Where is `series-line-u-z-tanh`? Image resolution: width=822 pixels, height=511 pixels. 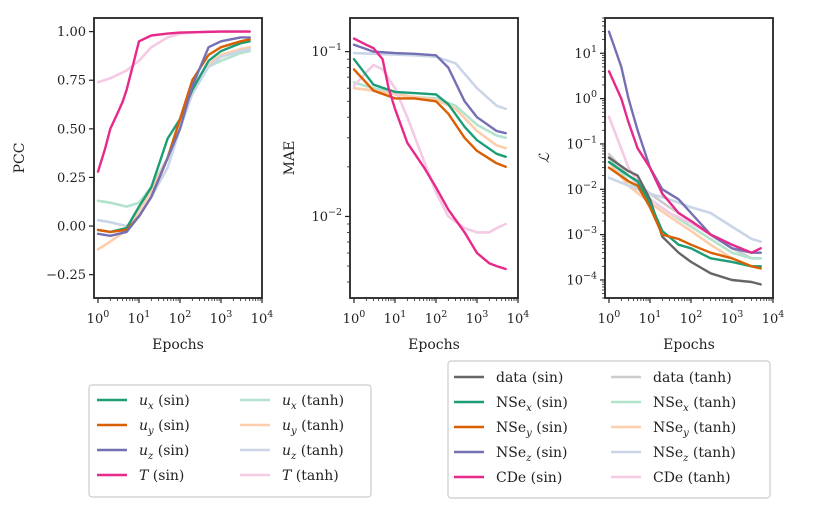 series-line-u-z-tanh is located at coordinates (173, 137).